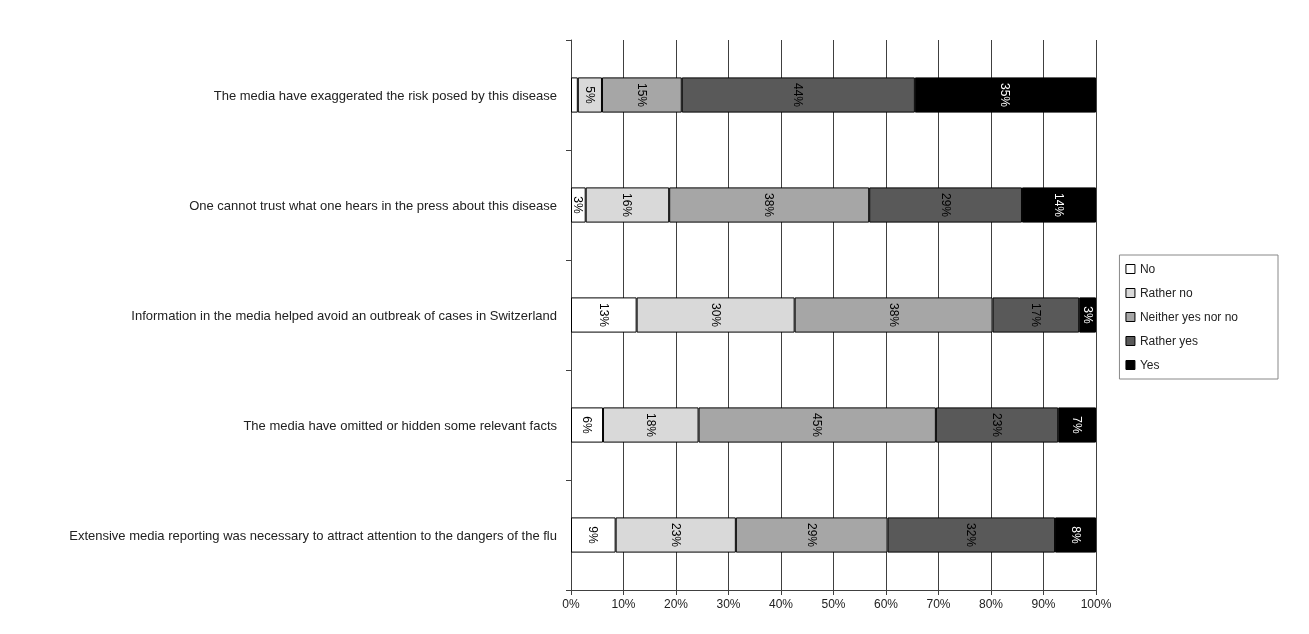 The width and height of the screenshot is (1309, 634). I want to click on data-label: 15%, so click(641, 95).